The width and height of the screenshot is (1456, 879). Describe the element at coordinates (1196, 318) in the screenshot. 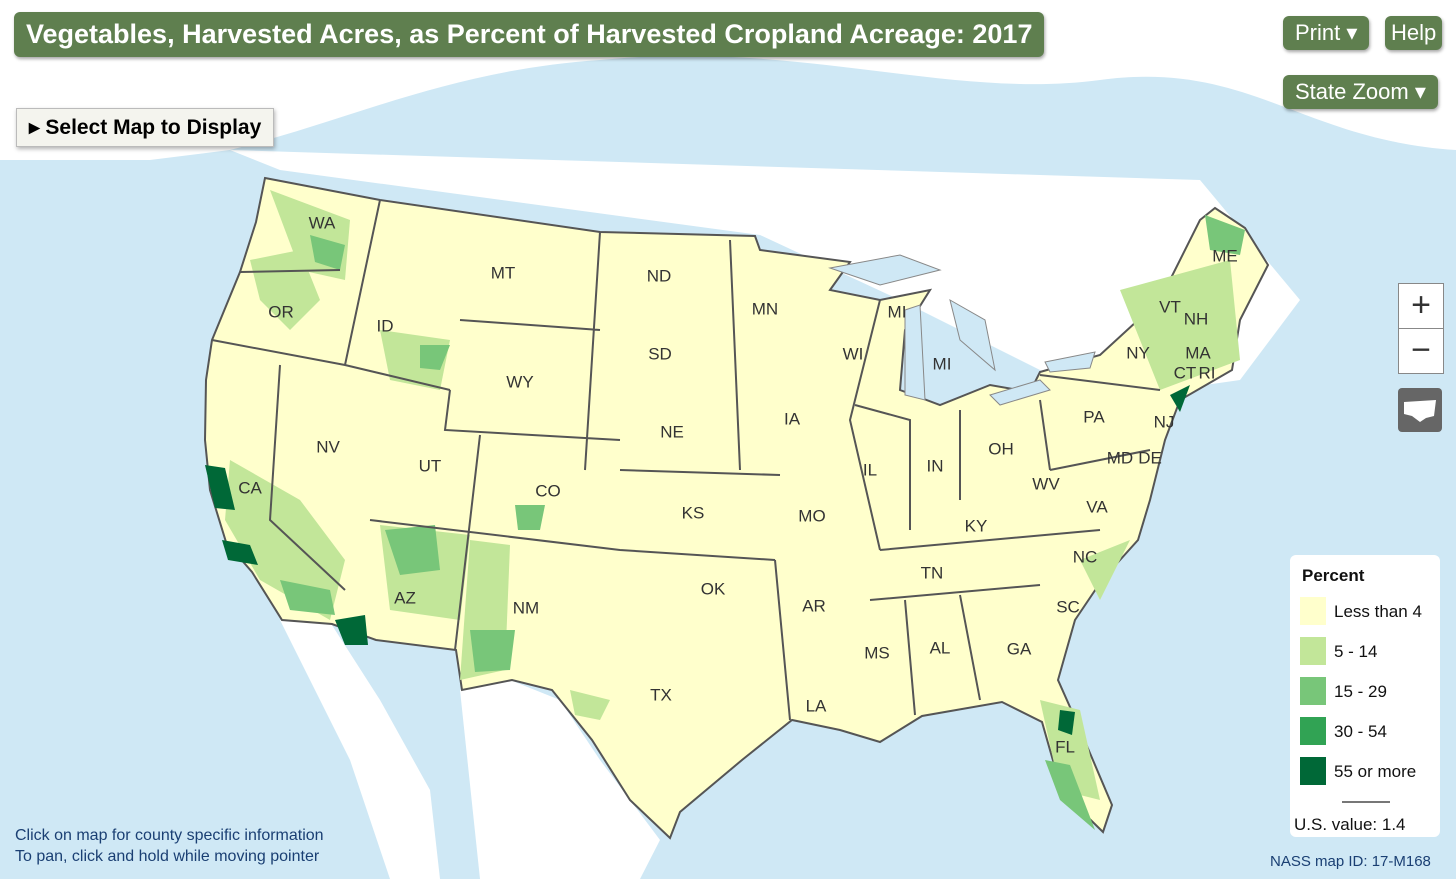

I see `state-label: NH` at that location.